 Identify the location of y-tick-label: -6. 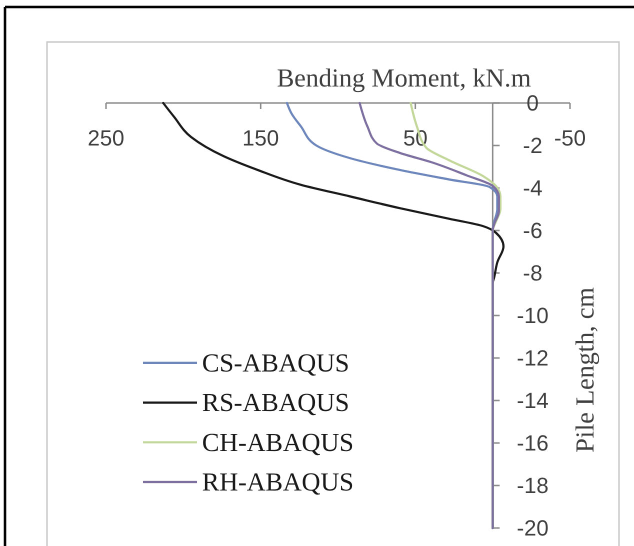
(532, 230).